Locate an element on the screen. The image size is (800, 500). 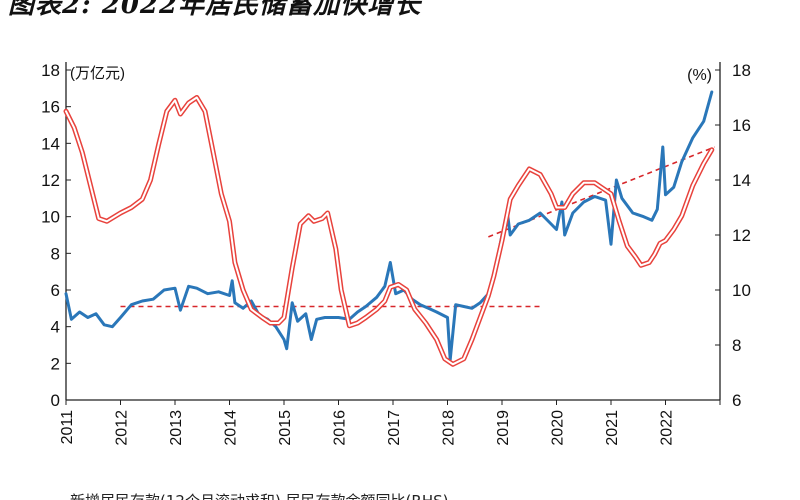
right-tick-label: 6 is located at coordinates (736, 400).